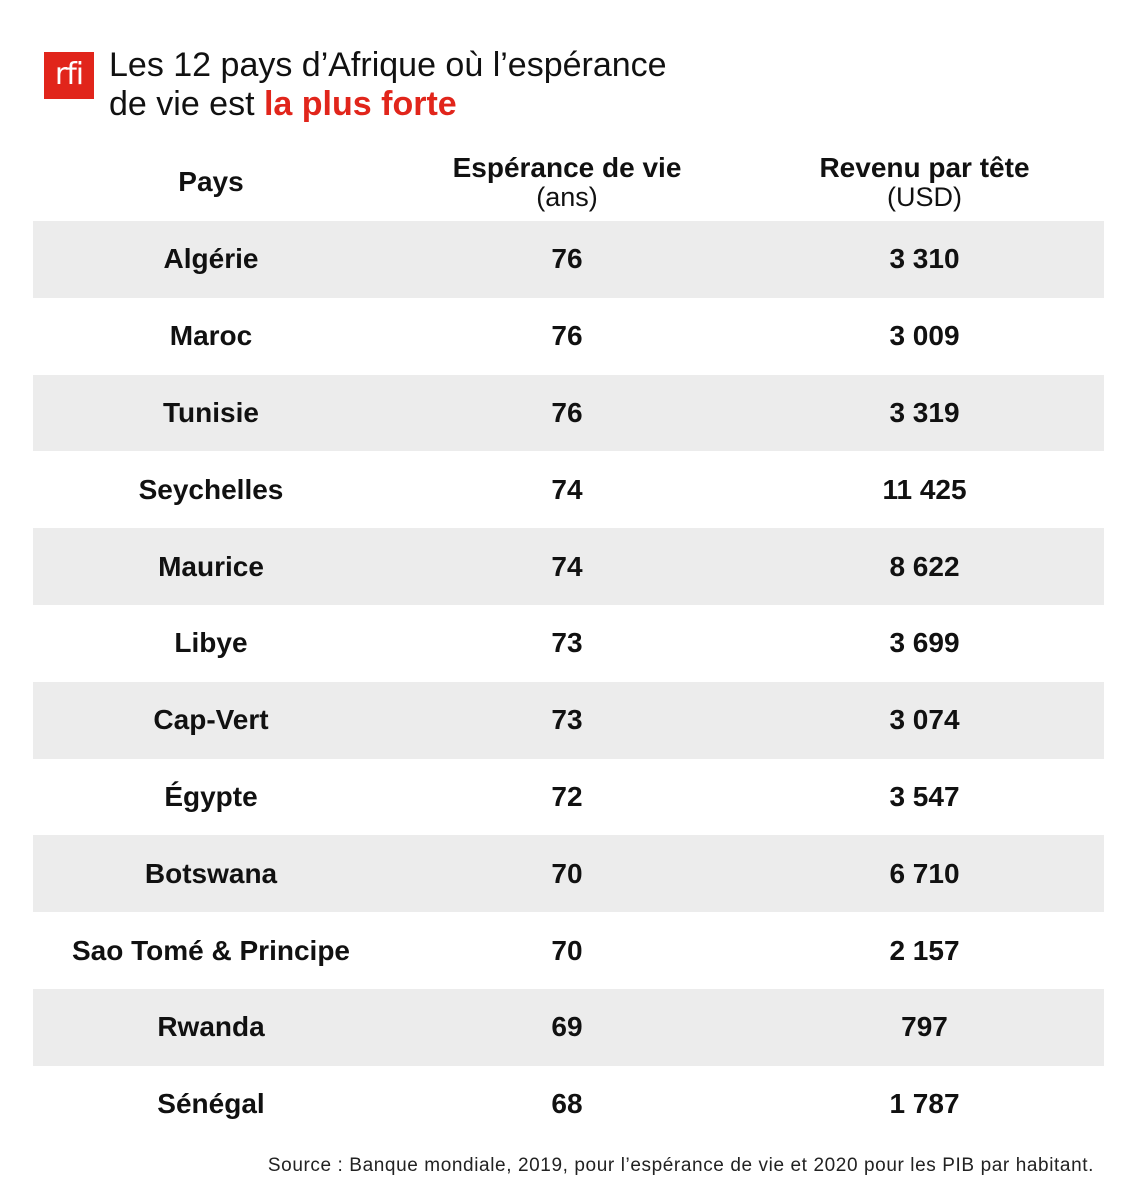  I want to click on cell-life-expectancy: 68, so click(567, 1104).